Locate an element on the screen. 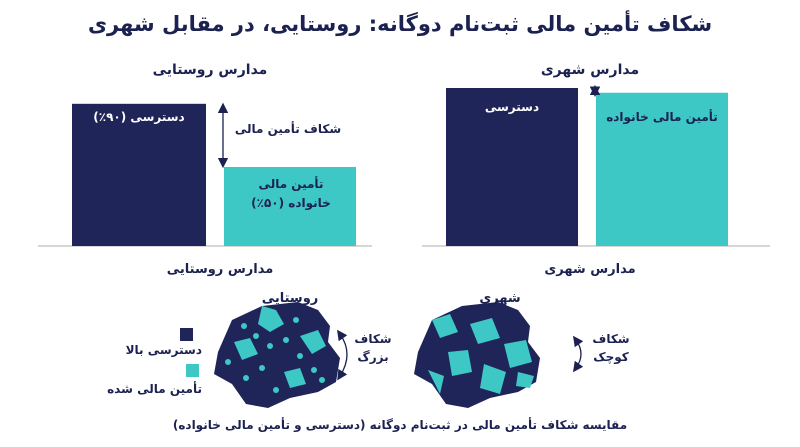 The image size is (800, 447). rural-gap-label: شکاف تأمین مالی is located at coordinates (288, 129).